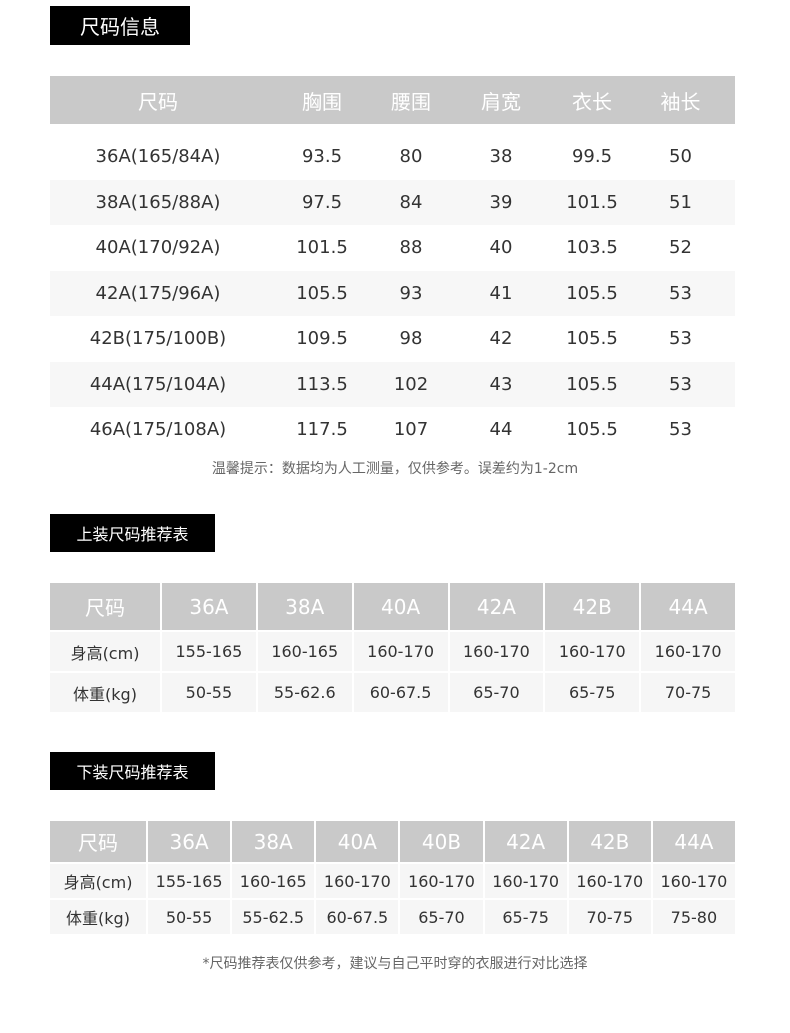 The image size is (790, 1033). What do you see at coordinates (392, 293) in the screenshot?
I see `table-row: 42A(175/96A) 105.5 93 41 105.5 53` at bounding box center [392, 293].